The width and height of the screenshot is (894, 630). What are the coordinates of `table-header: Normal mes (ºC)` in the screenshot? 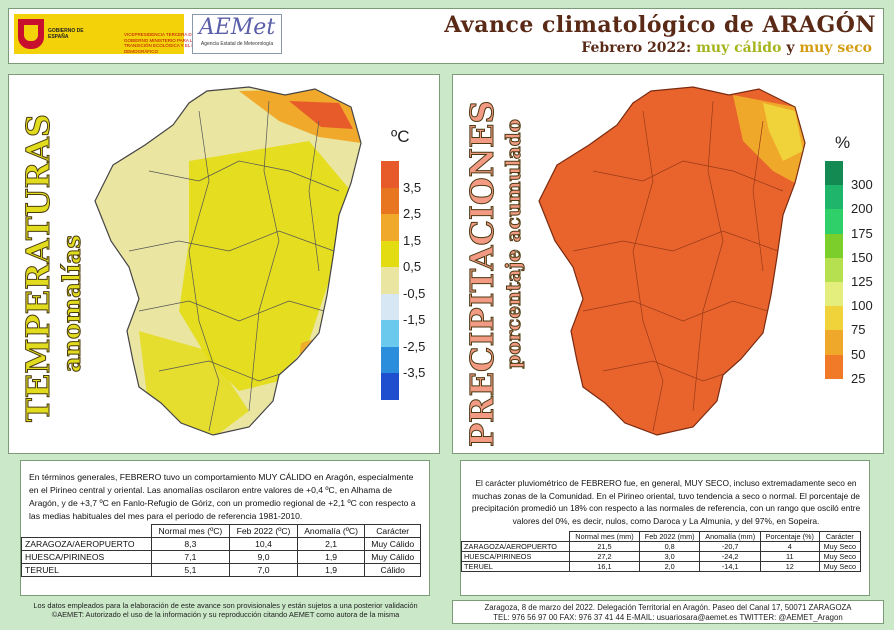 It's located at (190, 531).